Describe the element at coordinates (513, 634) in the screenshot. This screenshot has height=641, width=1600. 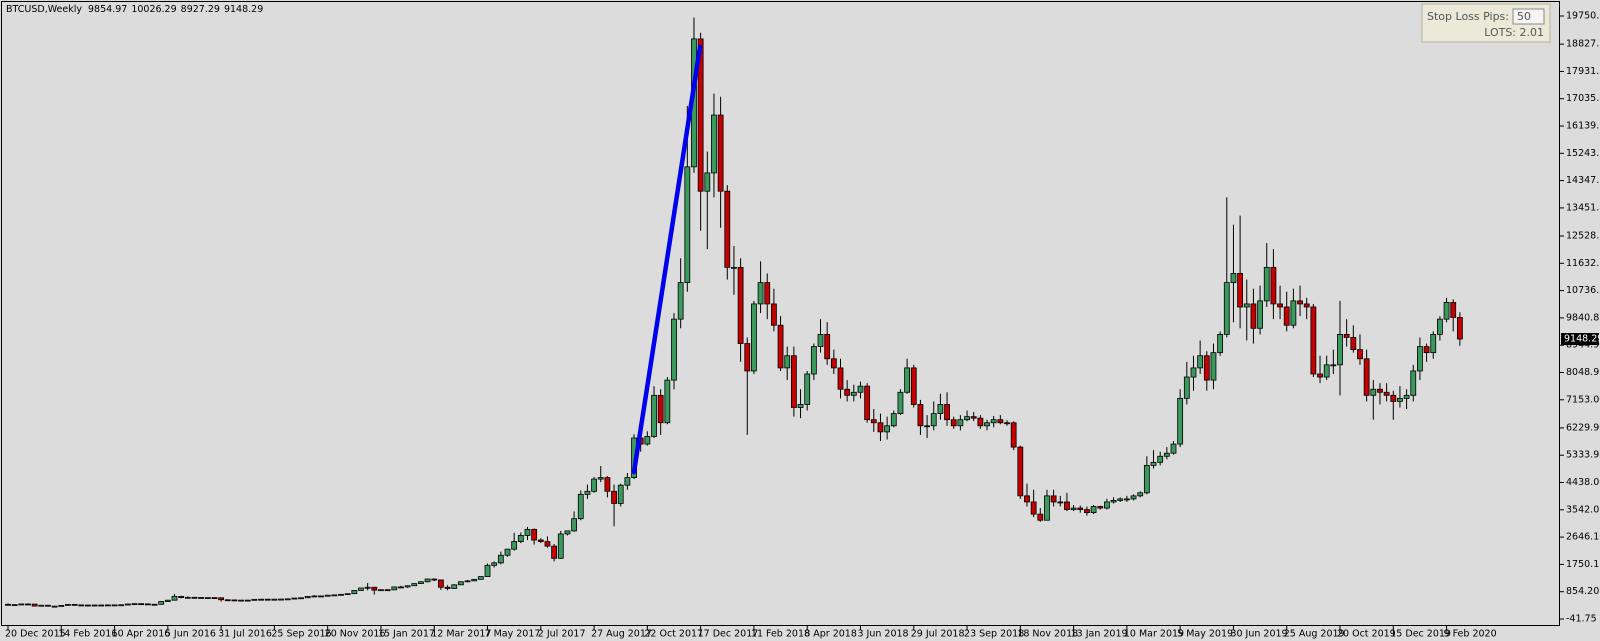
I see `x-tick-label: 7 May 2017` at that location.